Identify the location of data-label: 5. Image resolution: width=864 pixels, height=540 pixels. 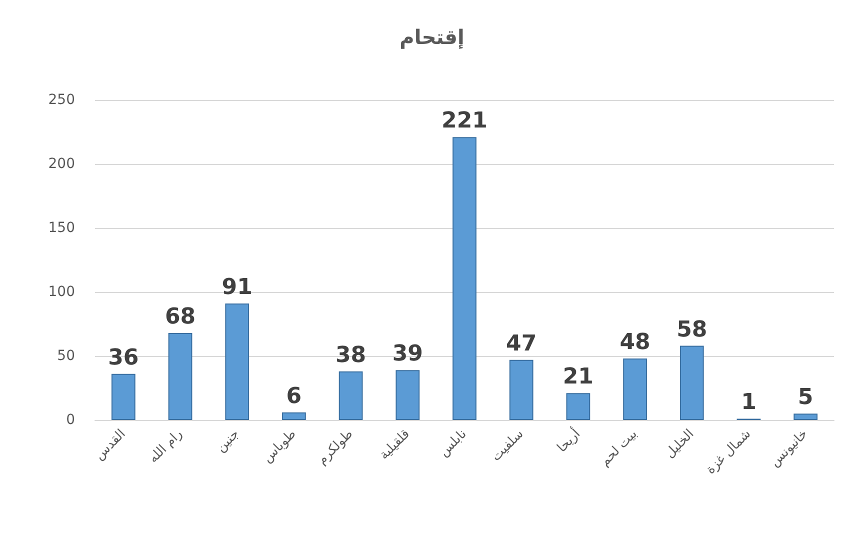
(806, 397).